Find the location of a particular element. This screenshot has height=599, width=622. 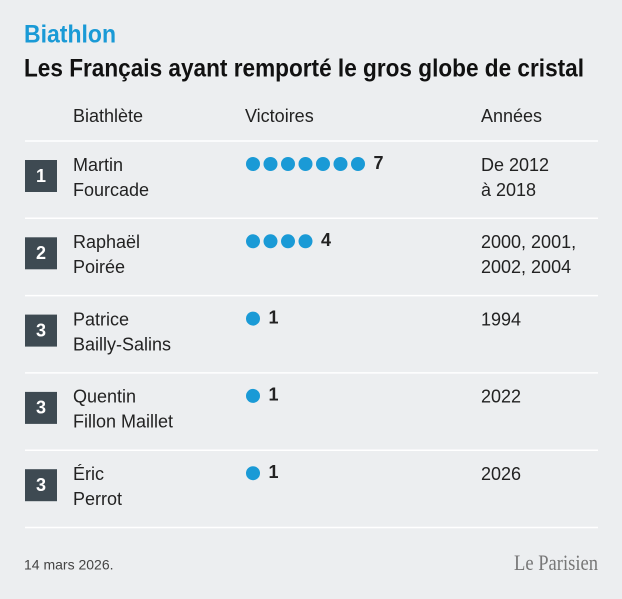

athlete-name: Patrice is located at coordinates (101, 319).